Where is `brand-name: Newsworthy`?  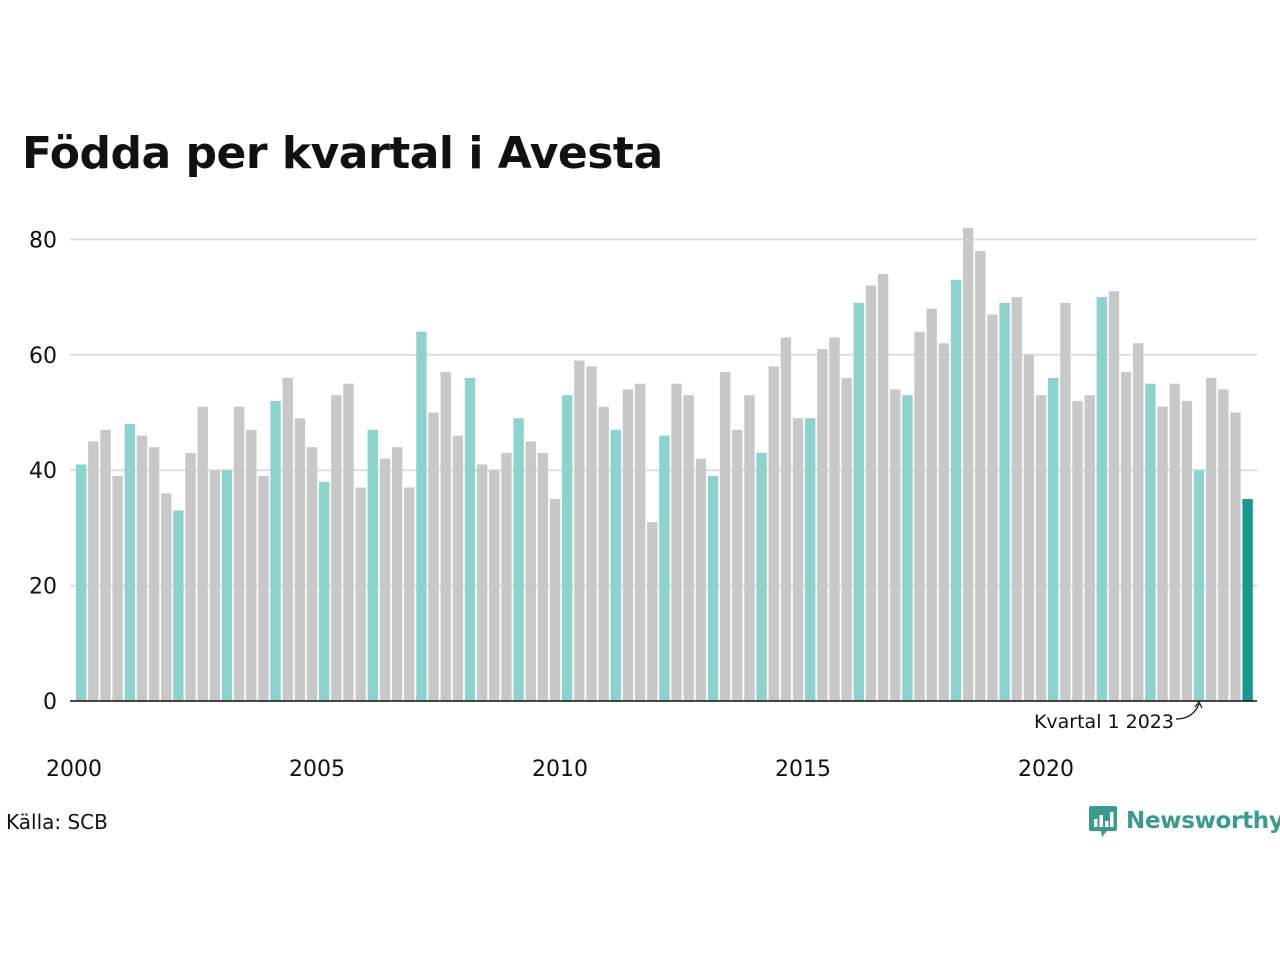
brand-name: Newsworthy is located at coordinates (1203, 821).